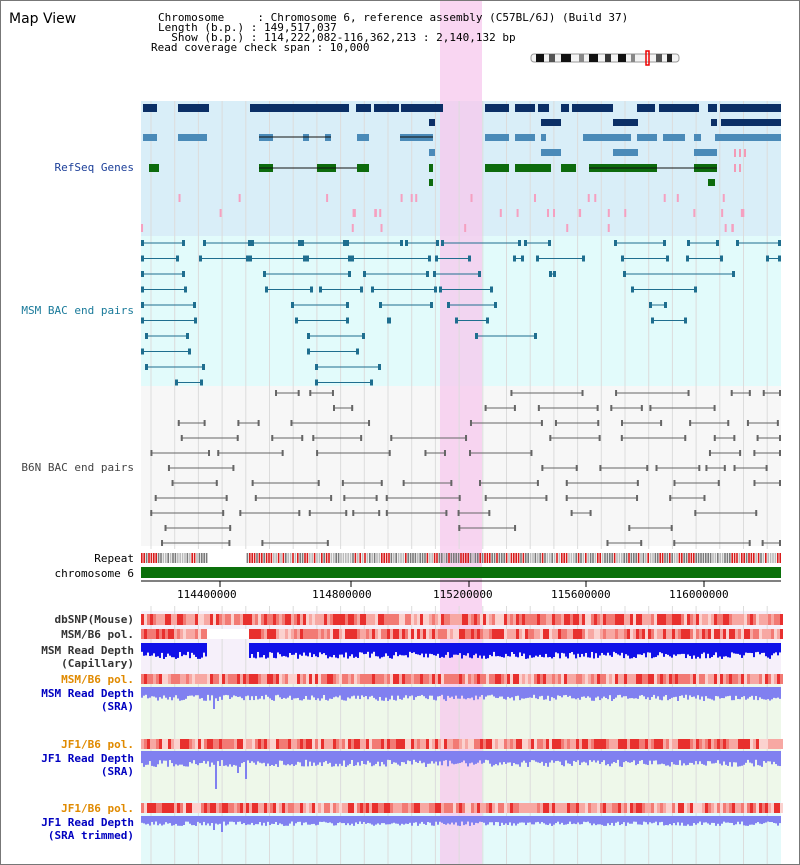  I want to click on refseq-minor-mark, so click(381, 228).